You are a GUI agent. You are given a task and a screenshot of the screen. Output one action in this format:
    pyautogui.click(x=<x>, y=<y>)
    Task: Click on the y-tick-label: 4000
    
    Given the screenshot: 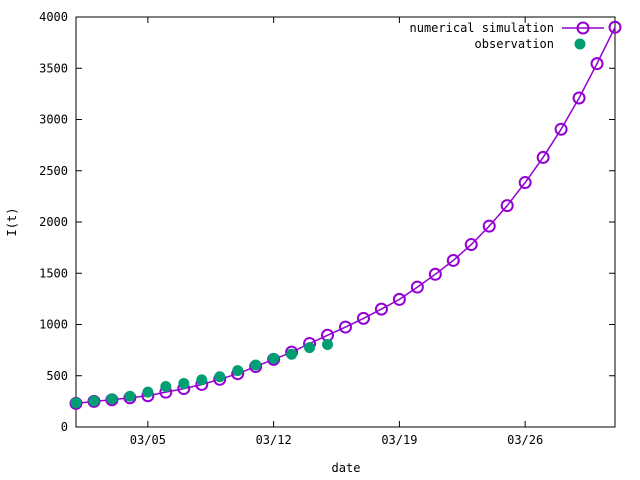 What is the action you would take?
    pyautogui.click(x=53, y=17)
    